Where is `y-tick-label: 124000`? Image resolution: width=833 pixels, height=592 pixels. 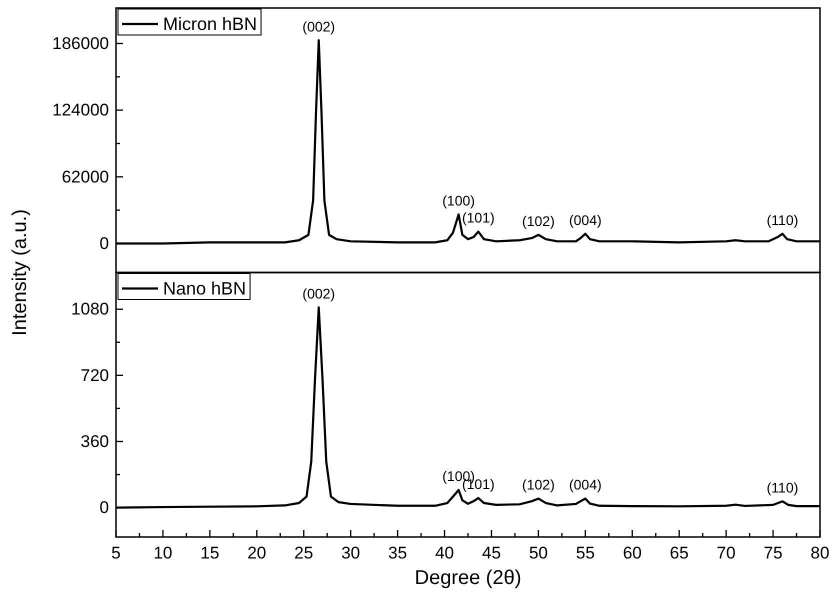
y-tick-label: 124000 is located at coordinates (80, 110).